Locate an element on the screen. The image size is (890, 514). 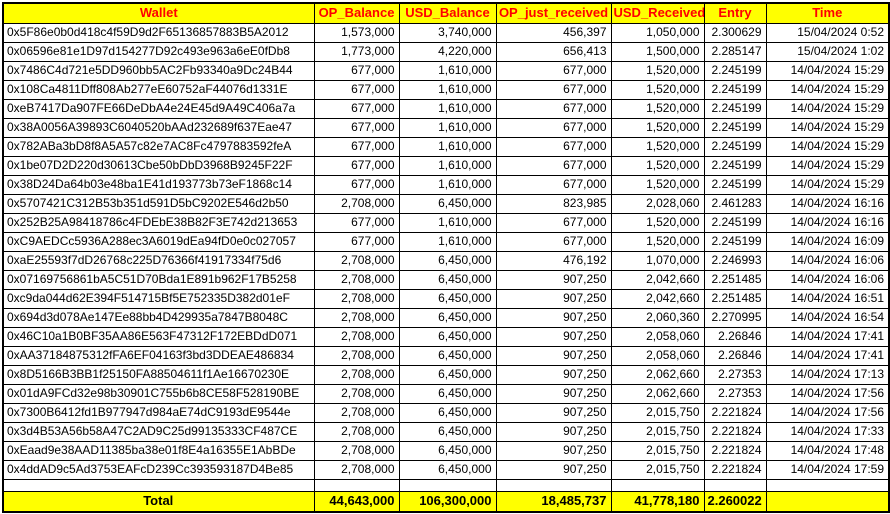
cell-time: 14/04/2024 16:09 is located at coordinates (827, 241).